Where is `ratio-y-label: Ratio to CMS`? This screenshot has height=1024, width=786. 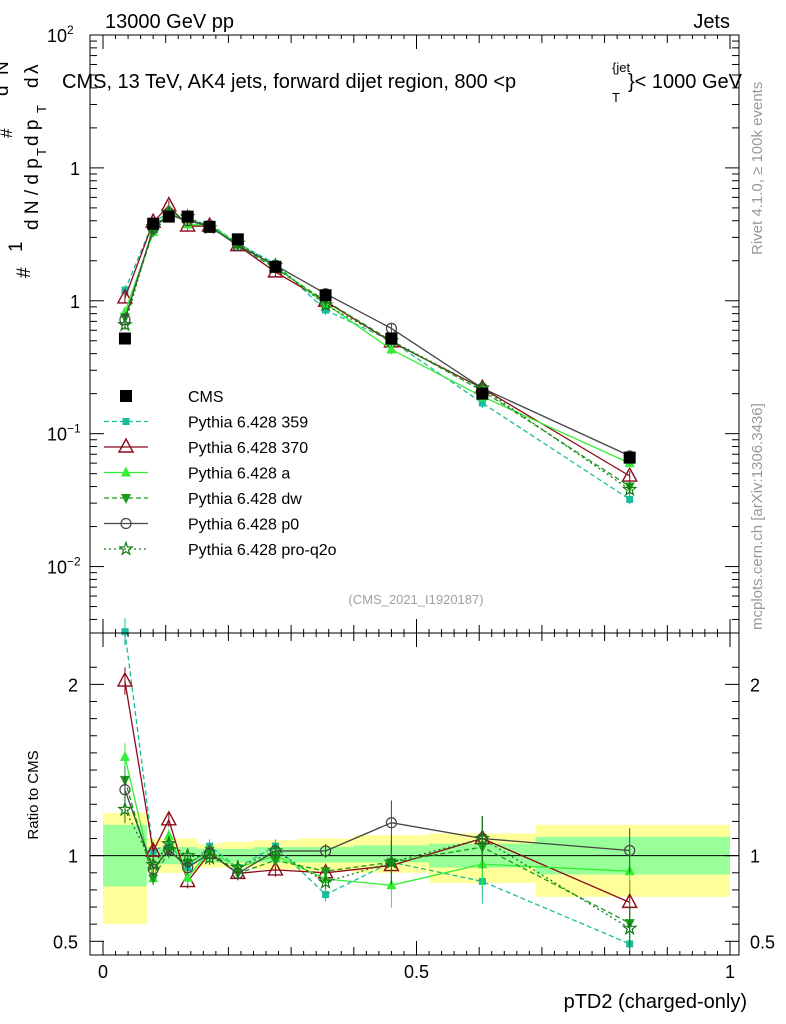
ratio-y-label: Ratio to CMS is located at coordinates (33, 794).